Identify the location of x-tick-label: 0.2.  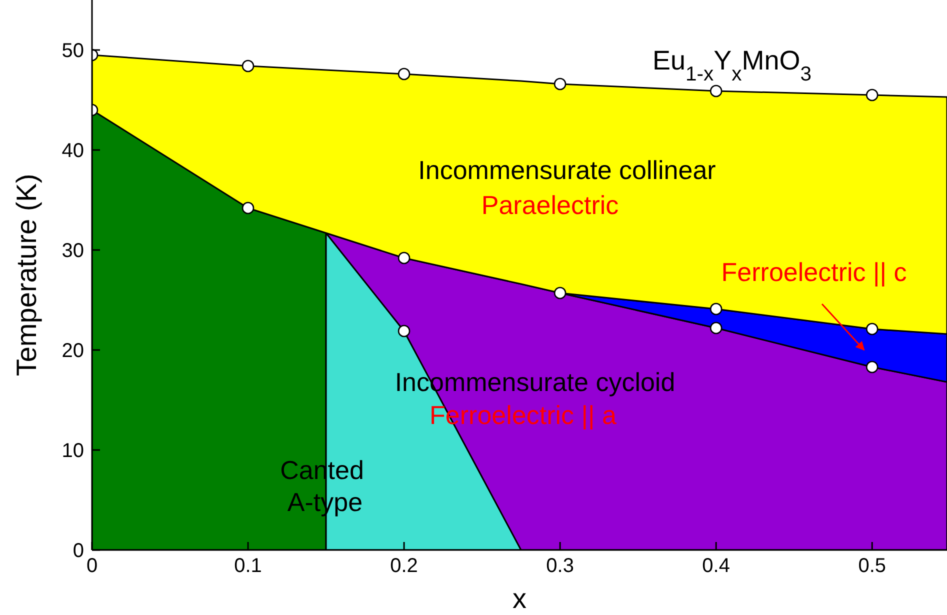
(404, 566).